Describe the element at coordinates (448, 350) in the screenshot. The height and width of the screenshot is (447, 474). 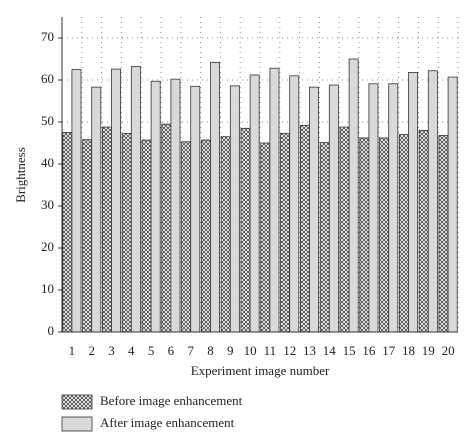
I see `x-tick-label: 20` at that location.